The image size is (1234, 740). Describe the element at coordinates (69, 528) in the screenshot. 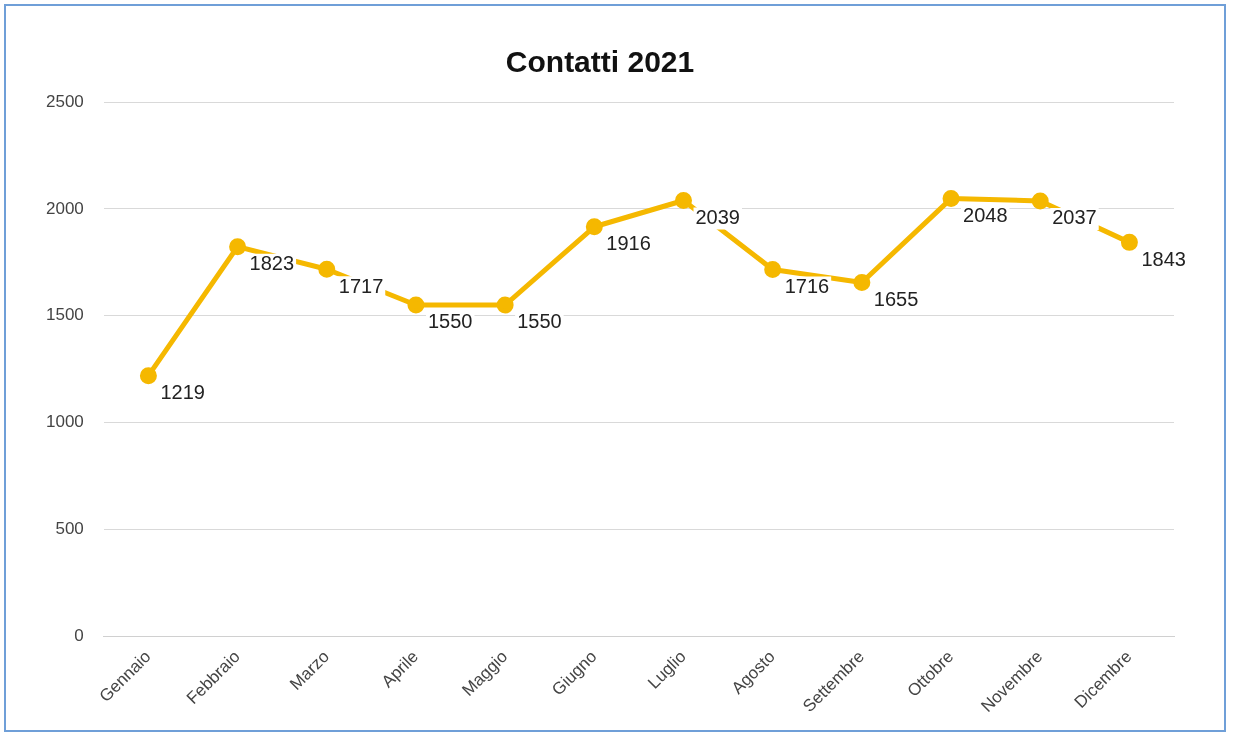

I see `y-tick-label: 500` at that location.